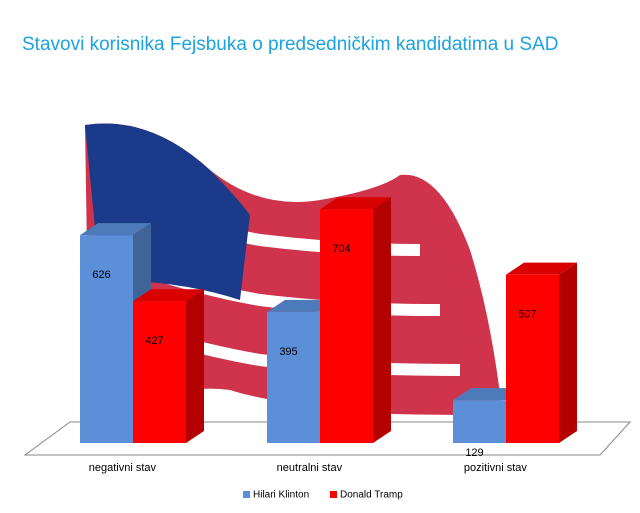  What do you see at coordinates (123, 468) in the screenshot?
I see `x-tick-label: negativni stav` at bounding box center [123, 468].